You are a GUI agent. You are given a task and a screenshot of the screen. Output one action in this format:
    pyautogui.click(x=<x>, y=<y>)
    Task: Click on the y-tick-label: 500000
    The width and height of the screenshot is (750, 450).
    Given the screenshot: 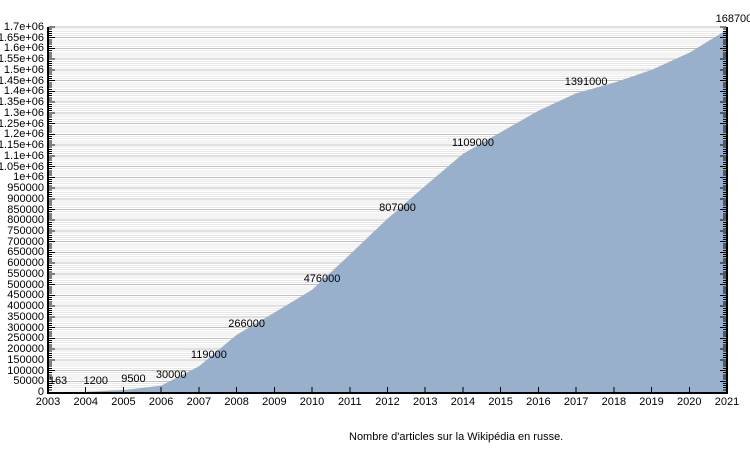 What is the action you would take?
    pyautogui.click(x=25, y=284)
    